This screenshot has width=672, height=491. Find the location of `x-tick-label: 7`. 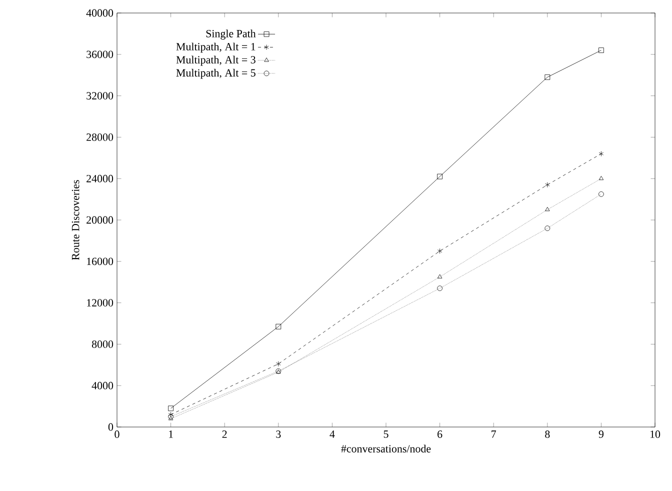

x-tick-label: 7 is located at coordinates (494, 434).